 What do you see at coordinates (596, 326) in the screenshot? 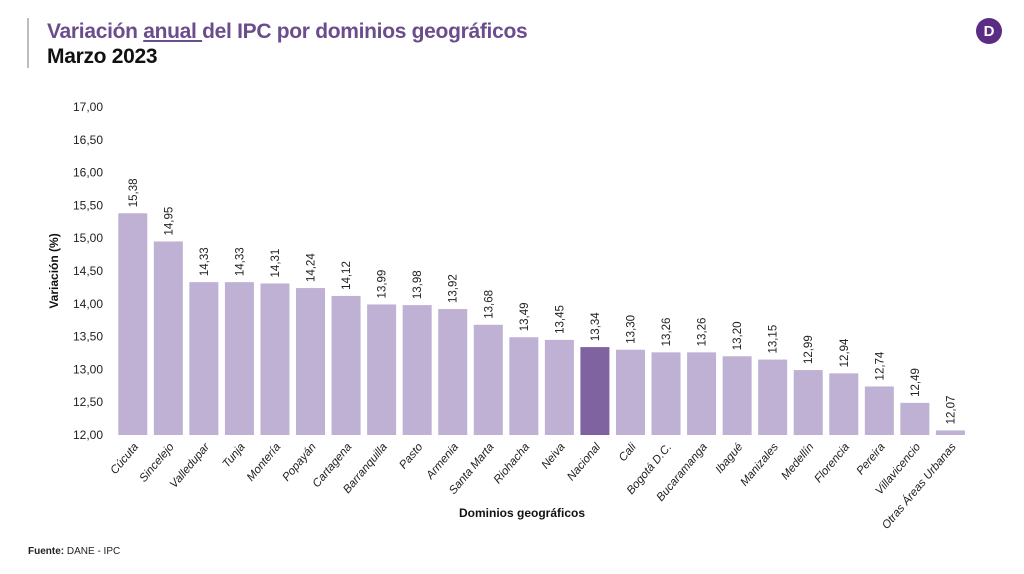
I see `data-label: 13,34` at bounding box center [596, 326].